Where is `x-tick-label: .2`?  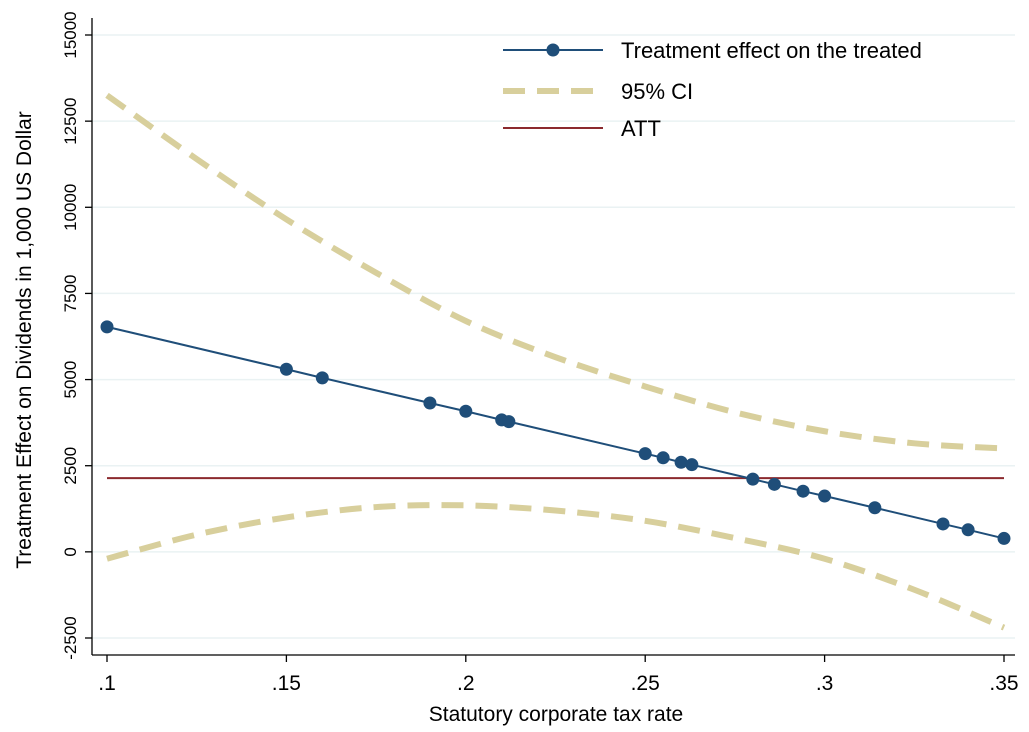
x-tick-label: .2 is located at coordinates (466, 683).